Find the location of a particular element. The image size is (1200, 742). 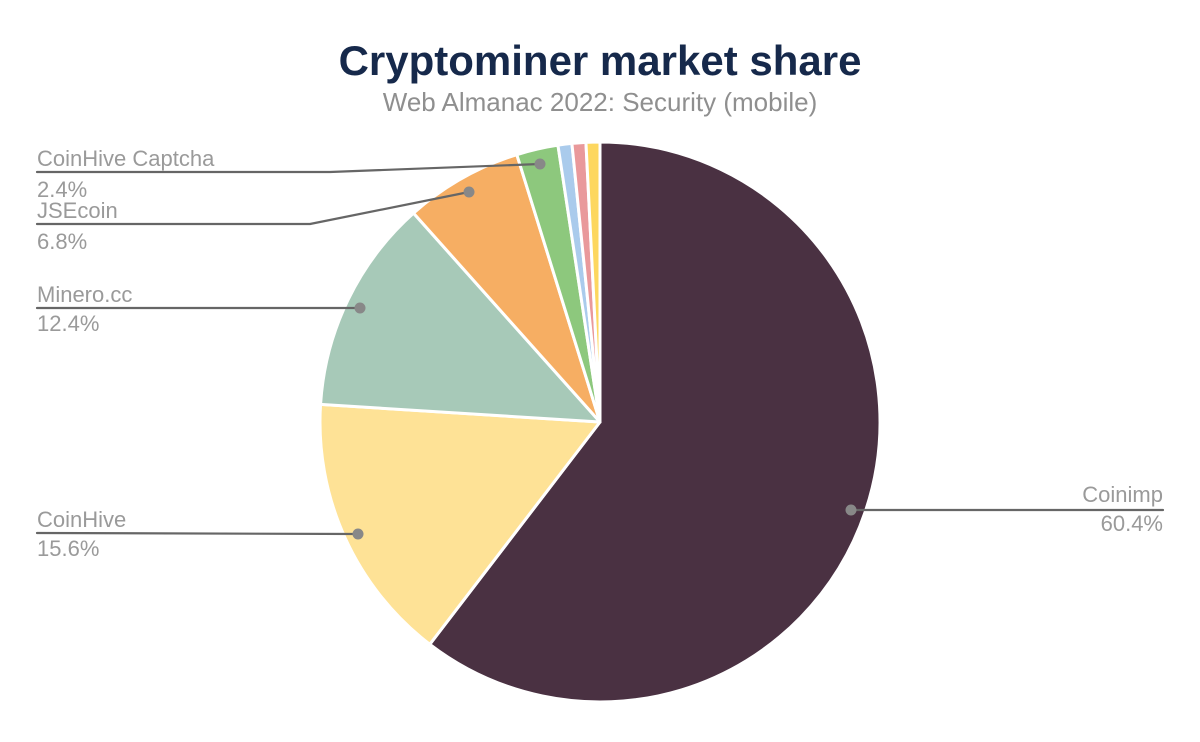

callout-label: JSEcoin is located at coordinates (77, 210).